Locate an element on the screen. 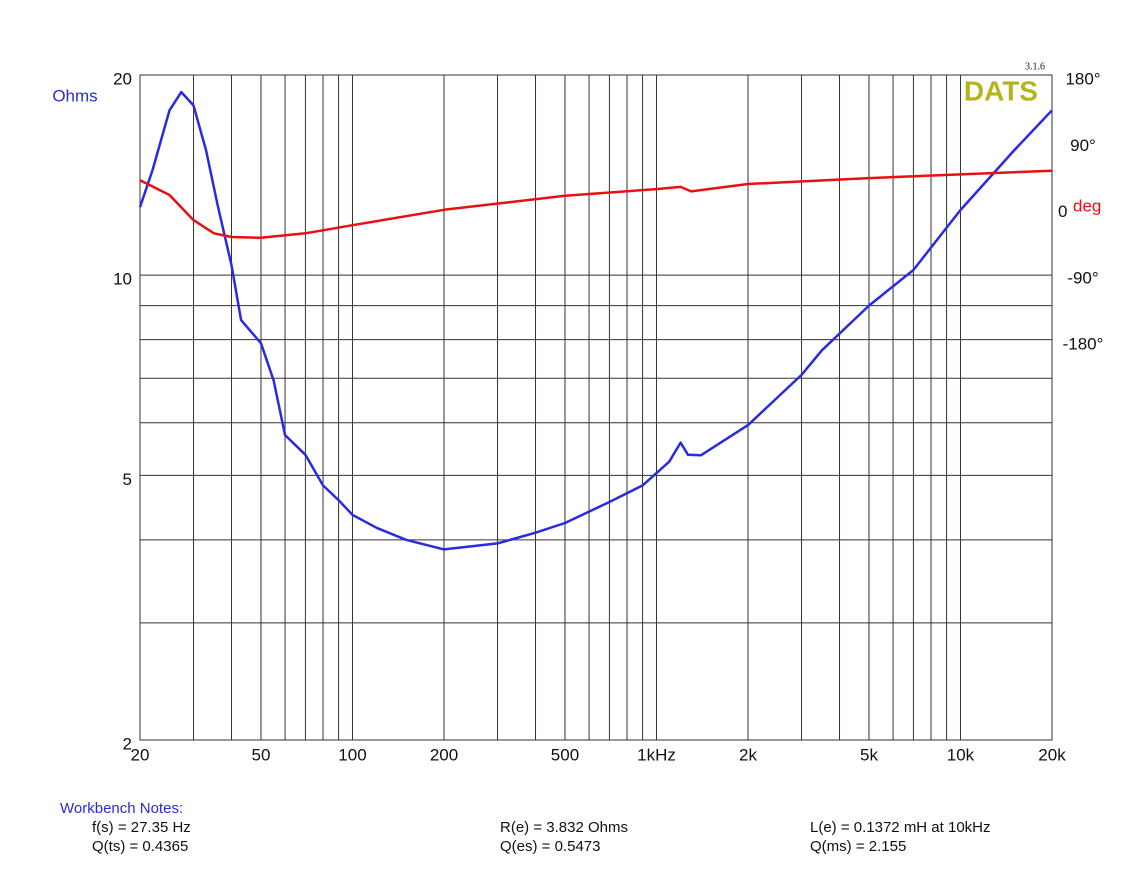  y-tick-label: 20 is located at coordinates (122, 78).